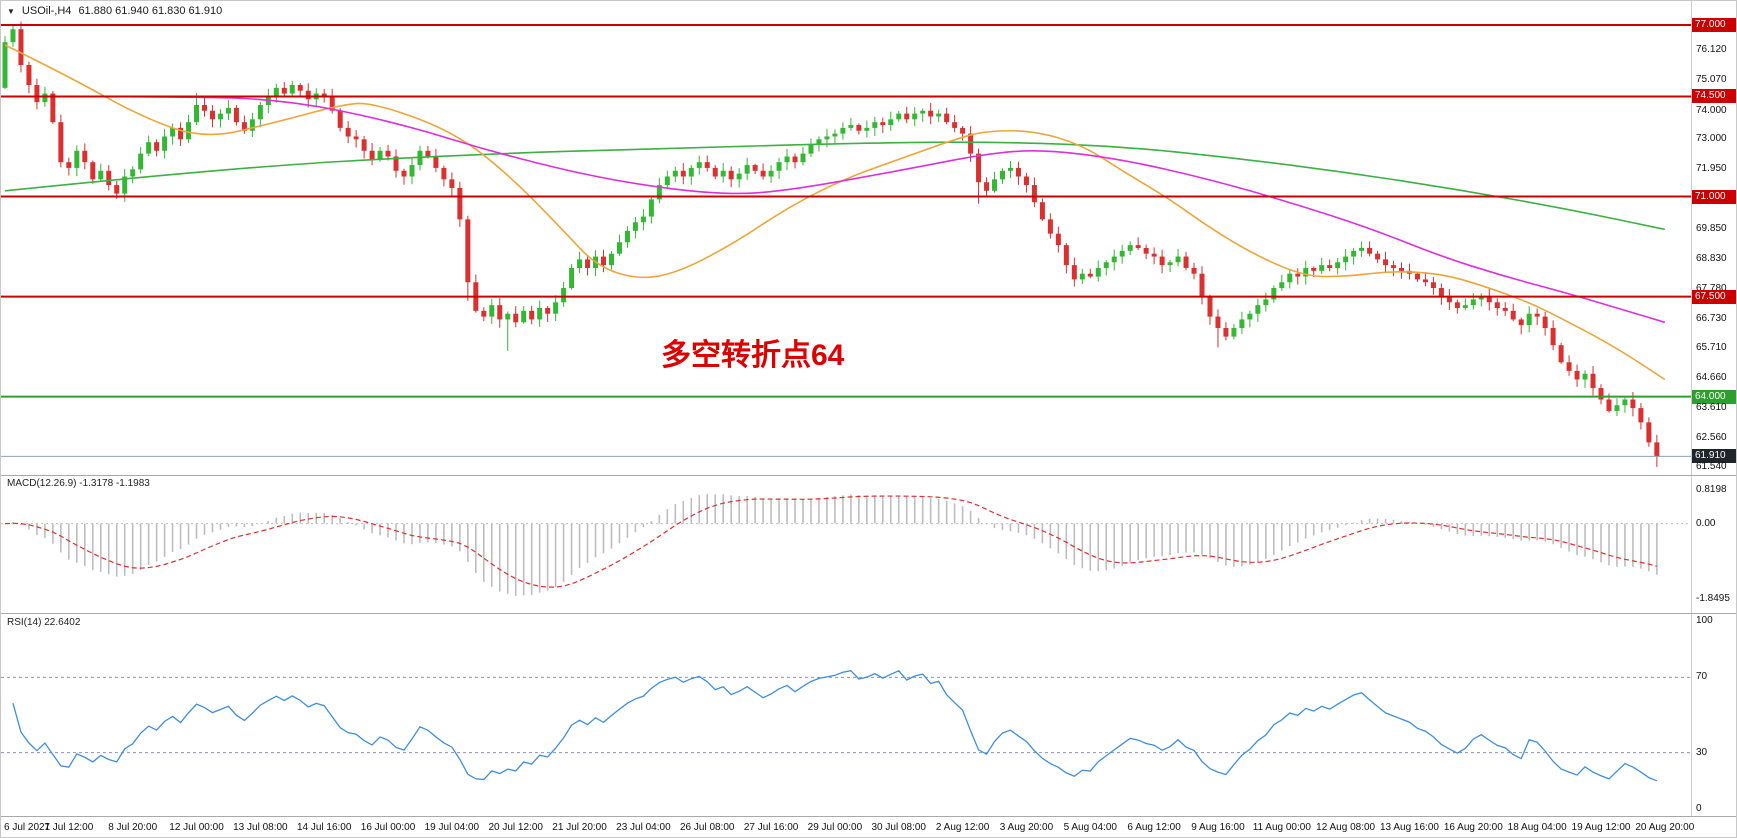  Describe the element at coordinates (1714, 196) in the screenshot. I see `price-axis-tag-red: 71.000` at that location.